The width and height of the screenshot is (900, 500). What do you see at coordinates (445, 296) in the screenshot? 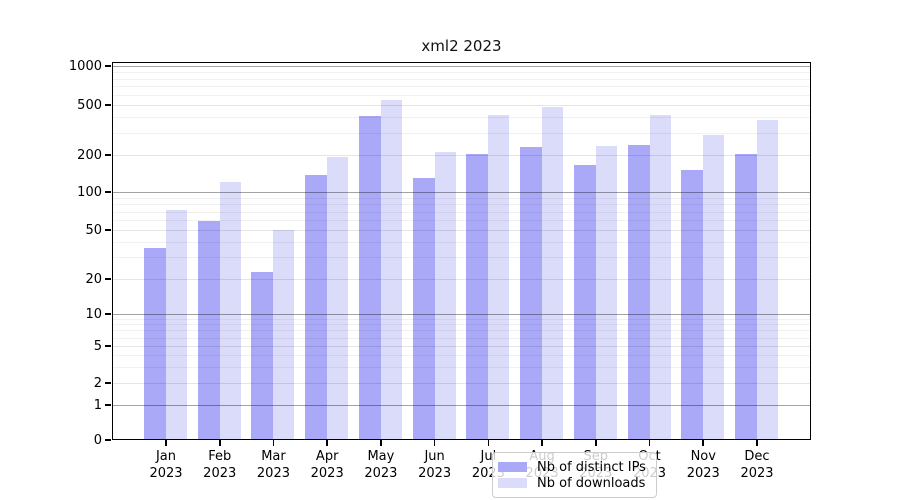
I see `bar-downloads-jun` at bounding box center [445, 296].